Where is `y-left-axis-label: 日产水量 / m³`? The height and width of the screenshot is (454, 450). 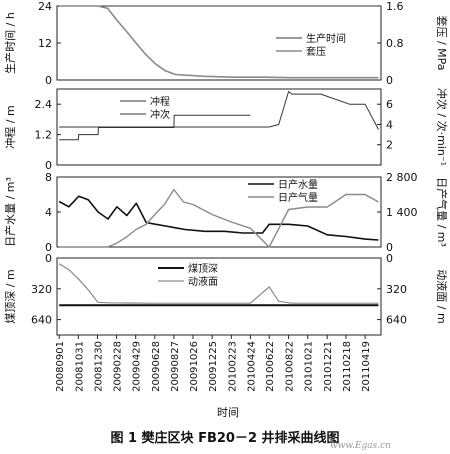
y-left-axis-label: 日产水量 / m³ is located at coordinates (10, 212).